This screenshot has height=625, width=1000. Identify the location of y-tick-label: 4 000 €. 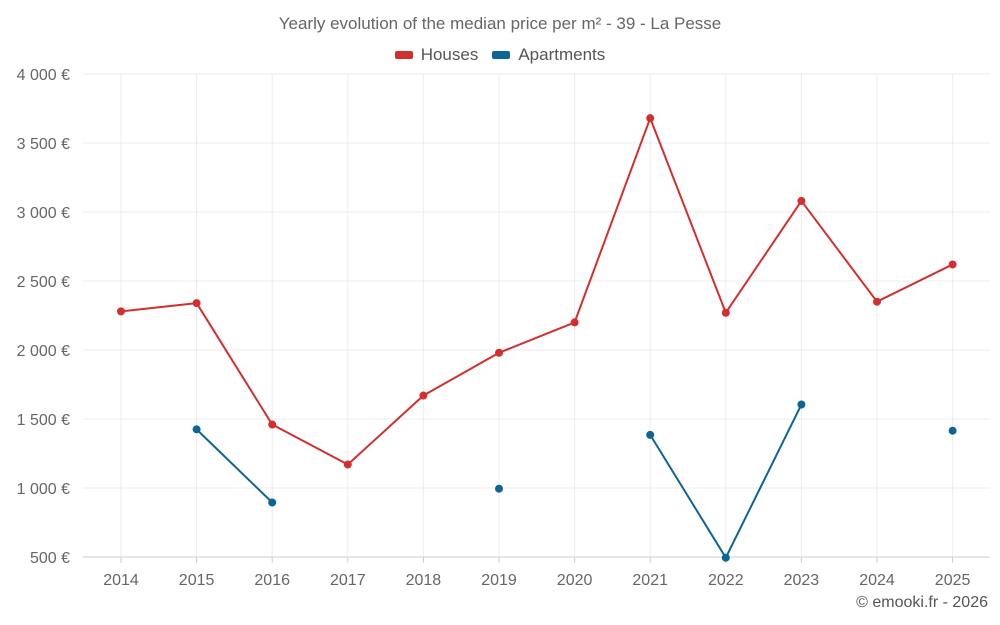
(43, 75).